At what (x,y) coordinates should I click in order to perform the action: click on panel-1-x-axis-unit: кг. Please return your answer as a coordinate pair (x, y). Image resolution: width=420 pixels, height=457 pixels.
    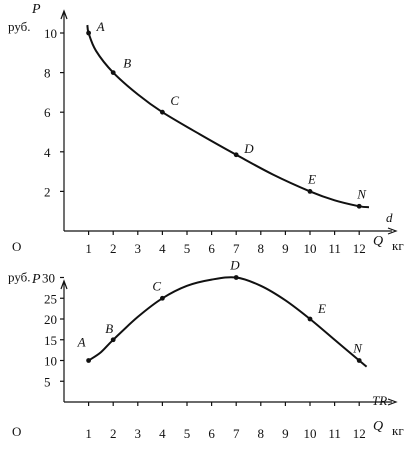
    Looking at the image, I should click on (398, 245).